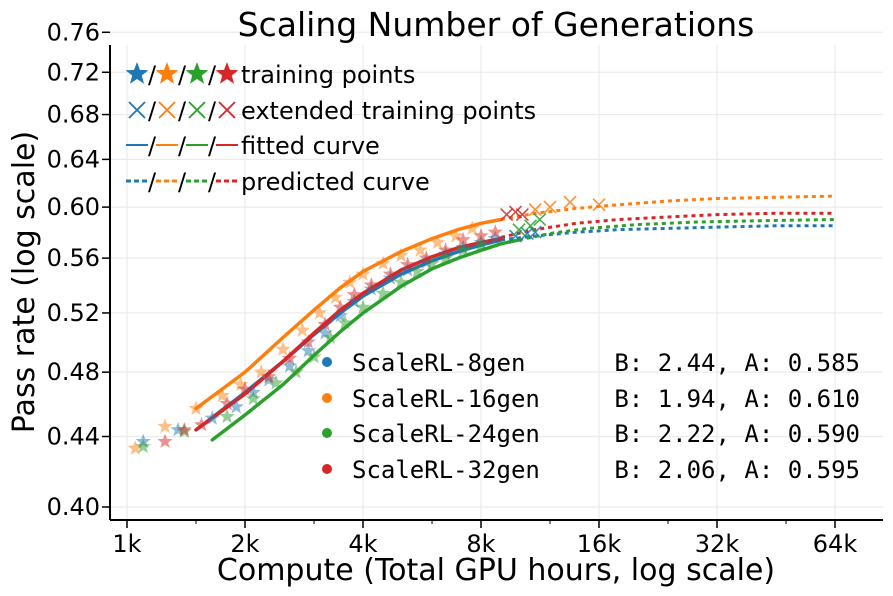 This screenshot has width=893, height=596. Describe the element at coordinates (73, 313) in the screenshot. I see `y-tick-label: 0.52` at that location.